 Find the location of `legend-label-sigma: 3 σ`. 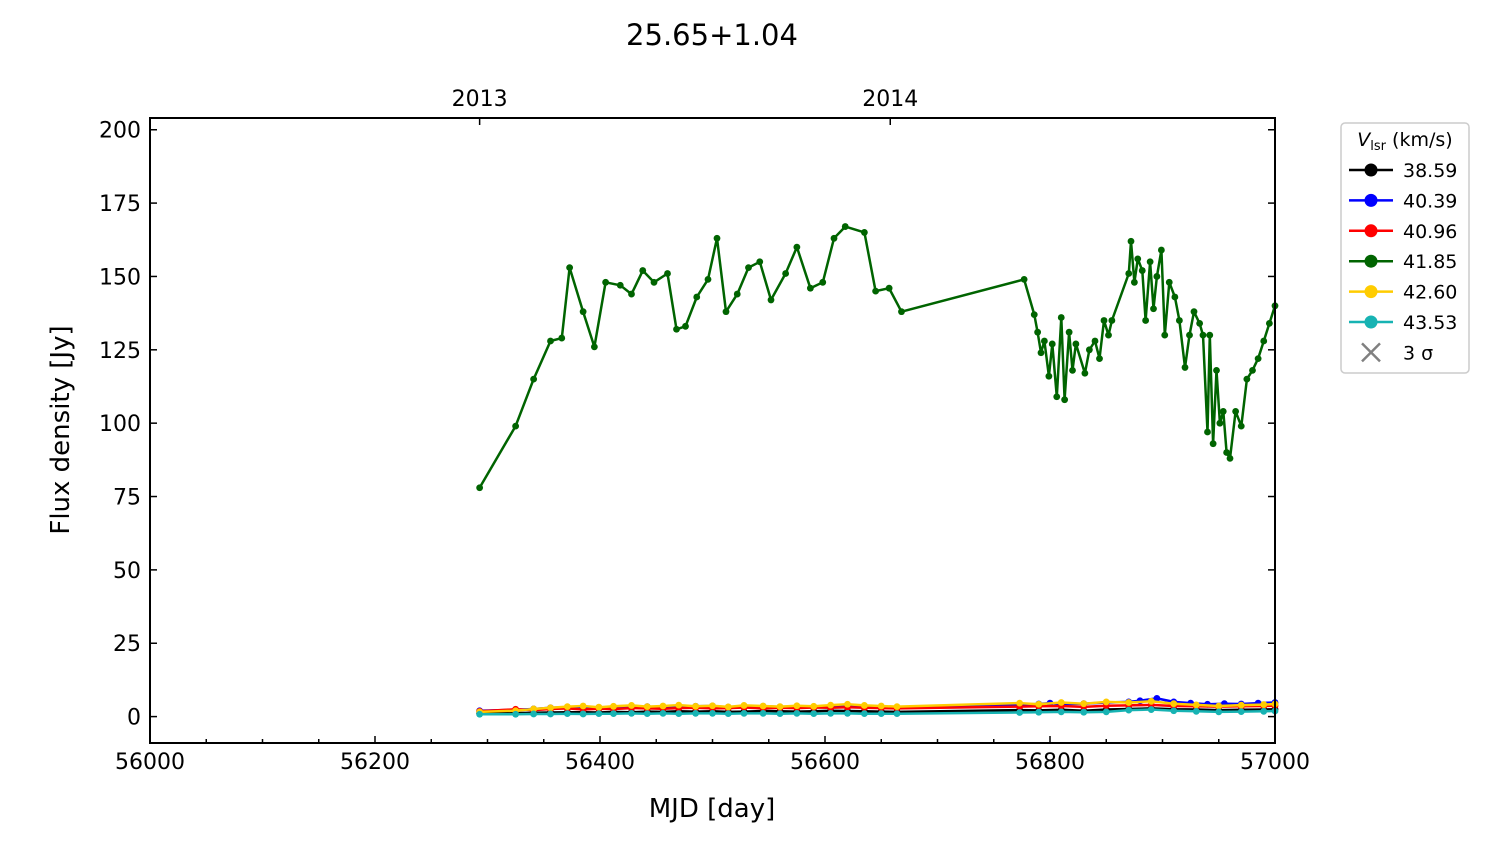

legend-label-sigma: 3 σ is located at coordinates (1418, 353).